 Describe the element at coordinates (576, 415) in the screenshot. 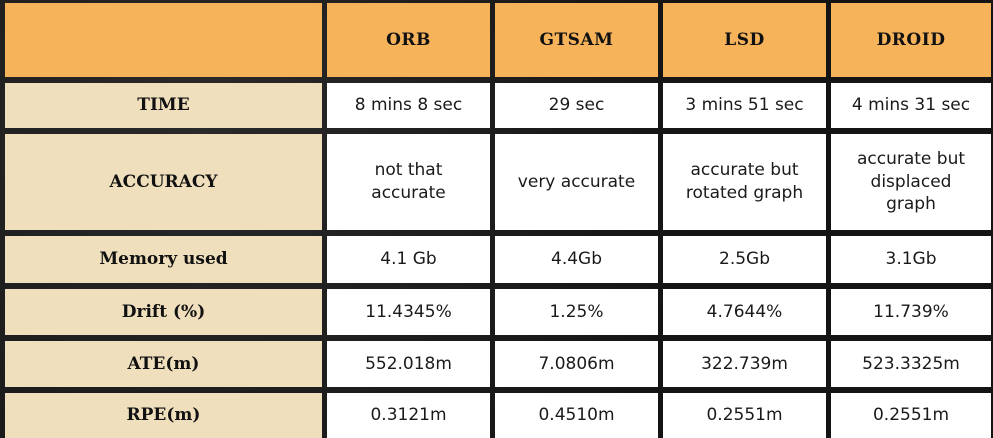

I see `cell-rpe-gtsam: 0.4510m` at that location.